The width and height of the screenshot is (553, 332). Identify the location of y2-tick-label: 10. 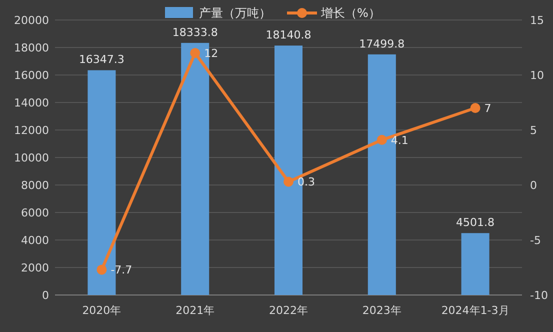
(537, 75).